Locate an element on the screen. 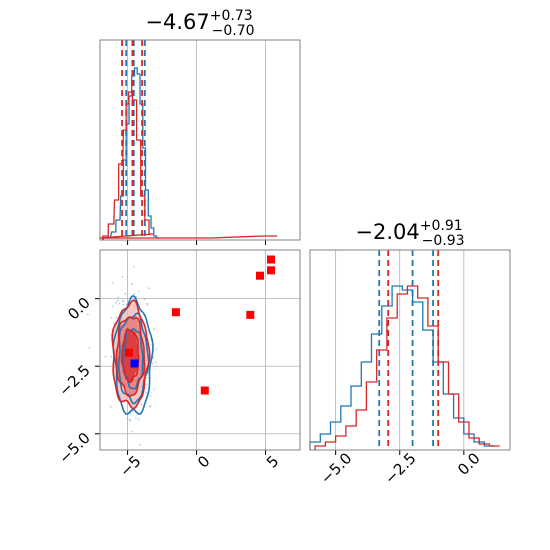 The height and width of the screenshot is (550, 550). title-value: −4.67 is located at coordinates (177, 22).